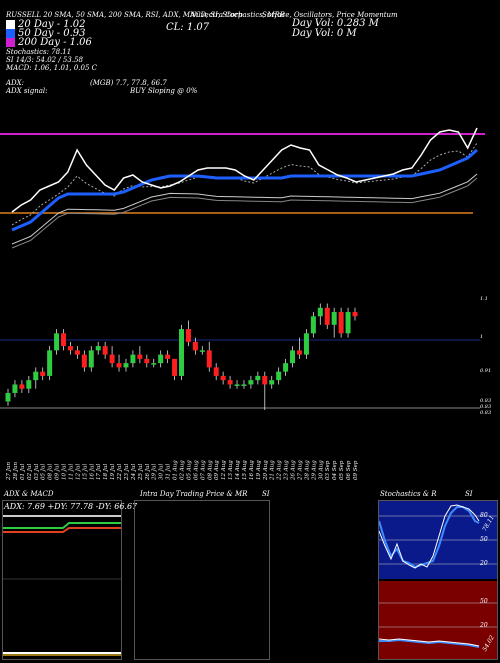 The width and height of the screenshot is (500, 663). What do you see at coordinates (78, 472) in the screenshot?
I see `date-tick-label: 12 Jul` at bounding box center [78, 472].